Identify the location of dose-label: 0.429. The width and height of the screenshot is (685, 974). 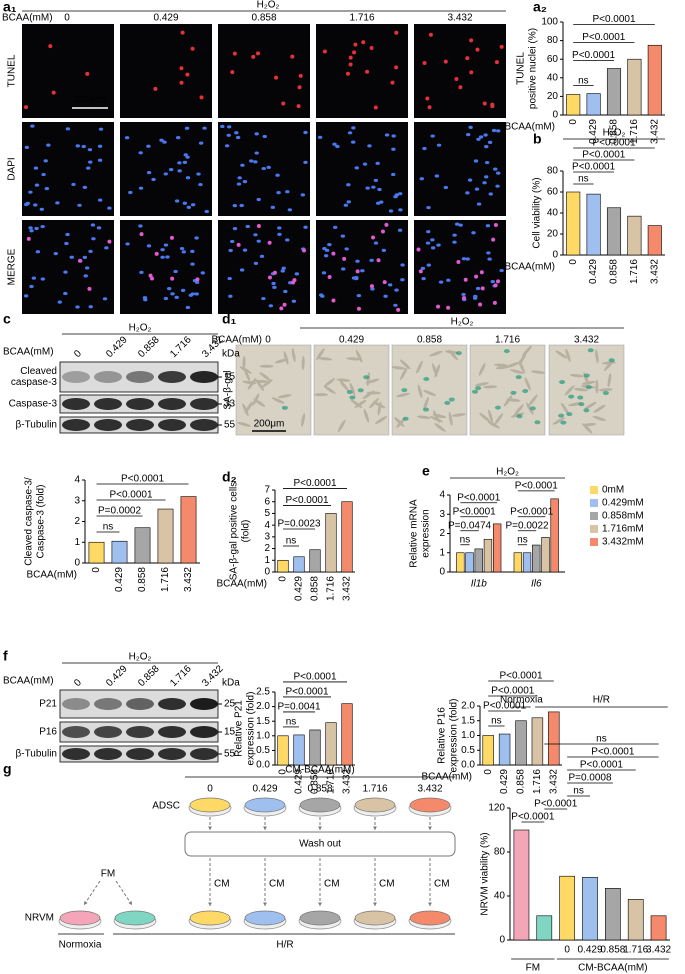
(117, 347).